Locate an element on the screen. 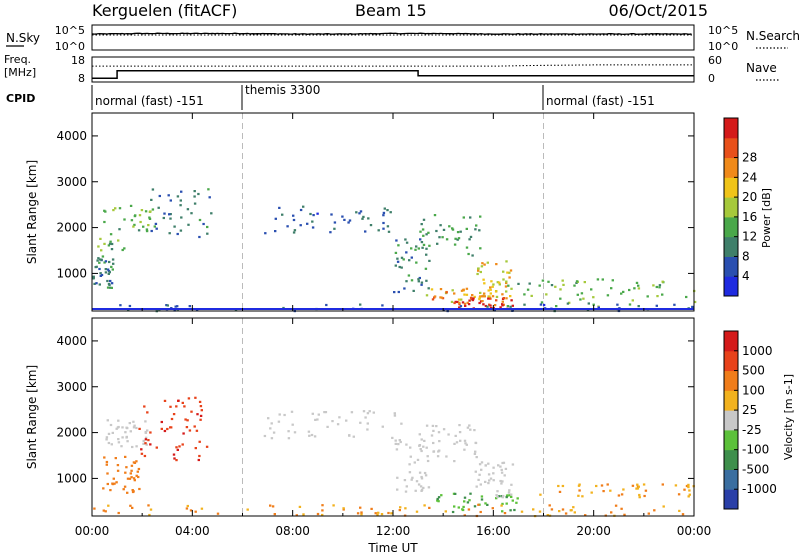 Image resolution: width=800 pixels, height=554 pixels. colorbar-tick-label: 25 is located at coordinates (749, 410).